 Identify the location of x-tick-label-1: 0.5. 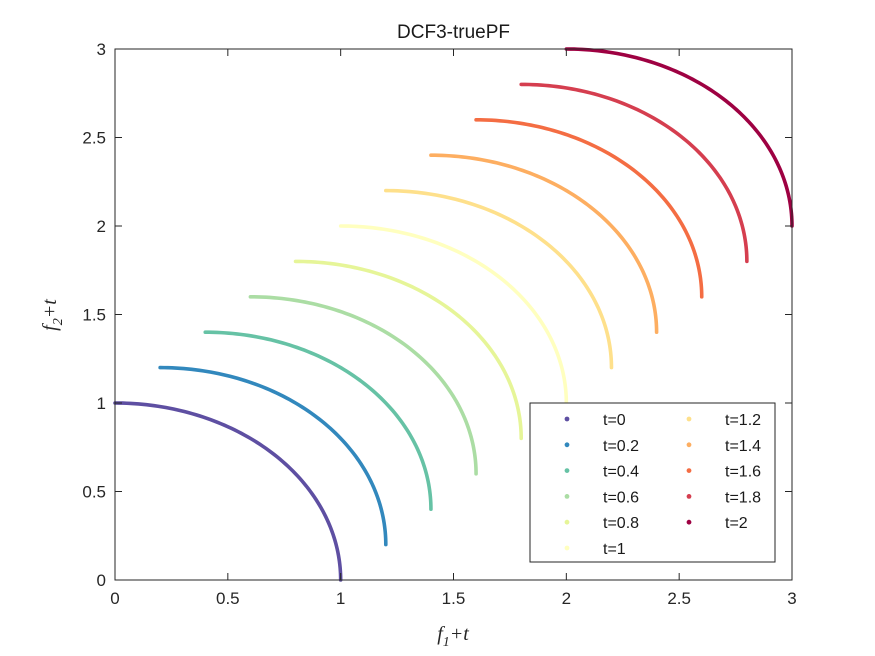
(228, 598).